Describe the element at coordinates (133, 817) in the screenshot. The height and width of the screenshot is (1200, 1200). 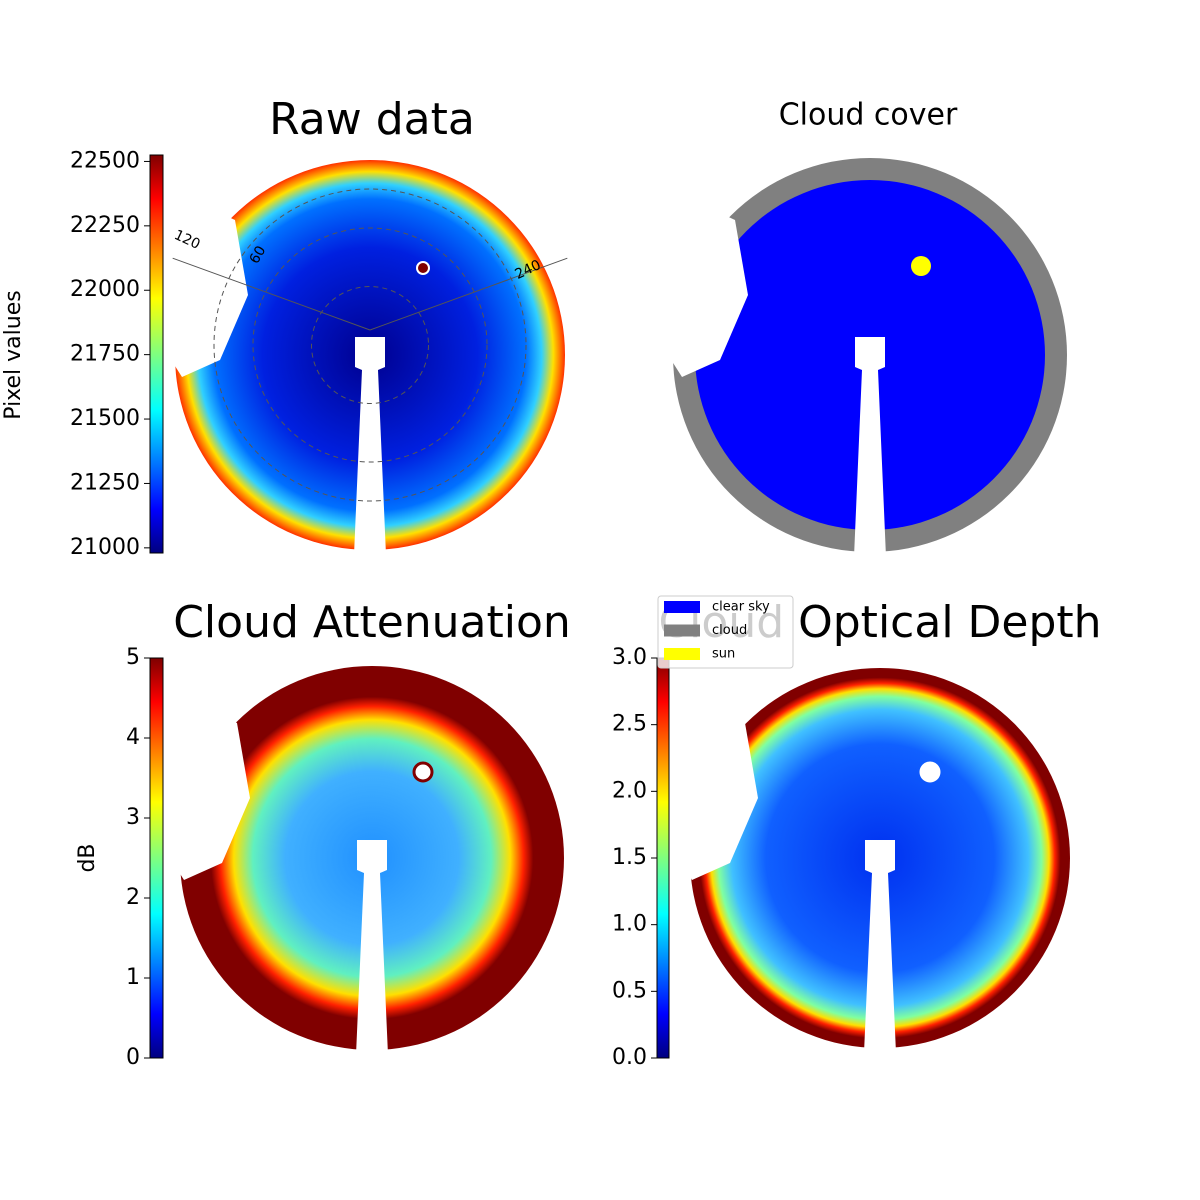
I see `colorbar-tick-label: 3` at that location.